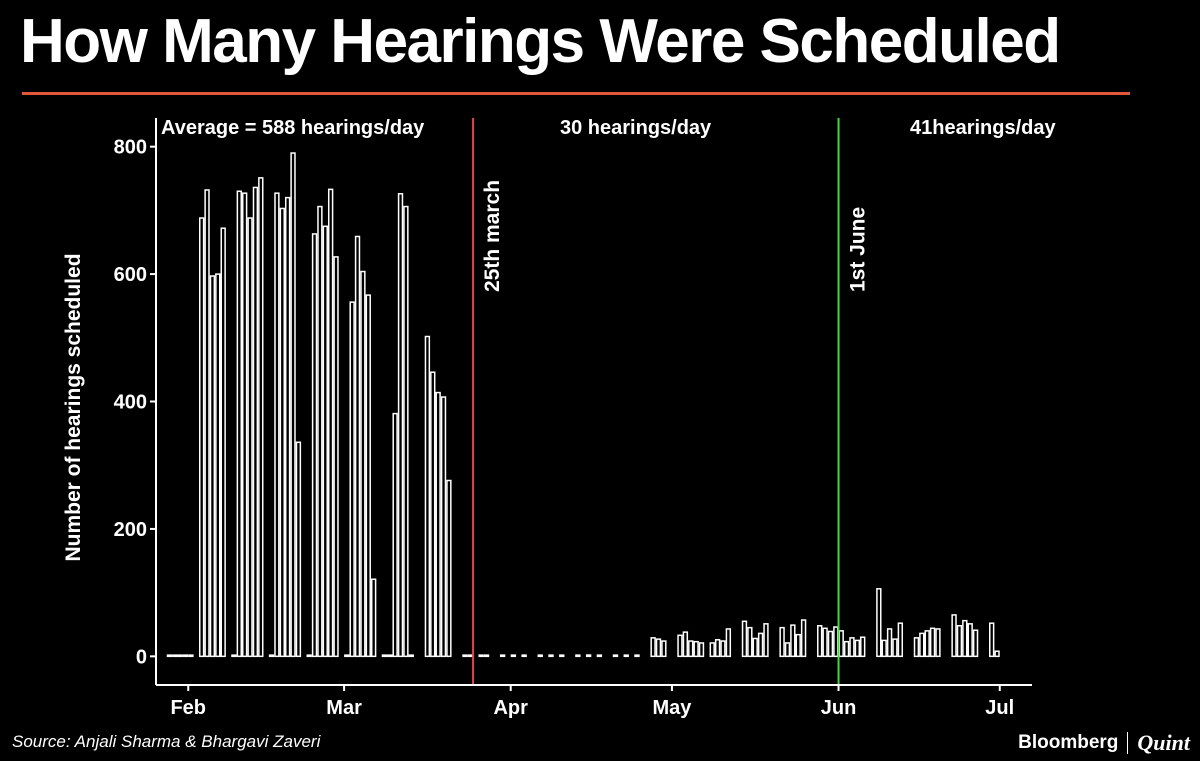  I want to click on annotation-pre-lockdown-average: Average = 588 hearings/day, so click(293, 128).